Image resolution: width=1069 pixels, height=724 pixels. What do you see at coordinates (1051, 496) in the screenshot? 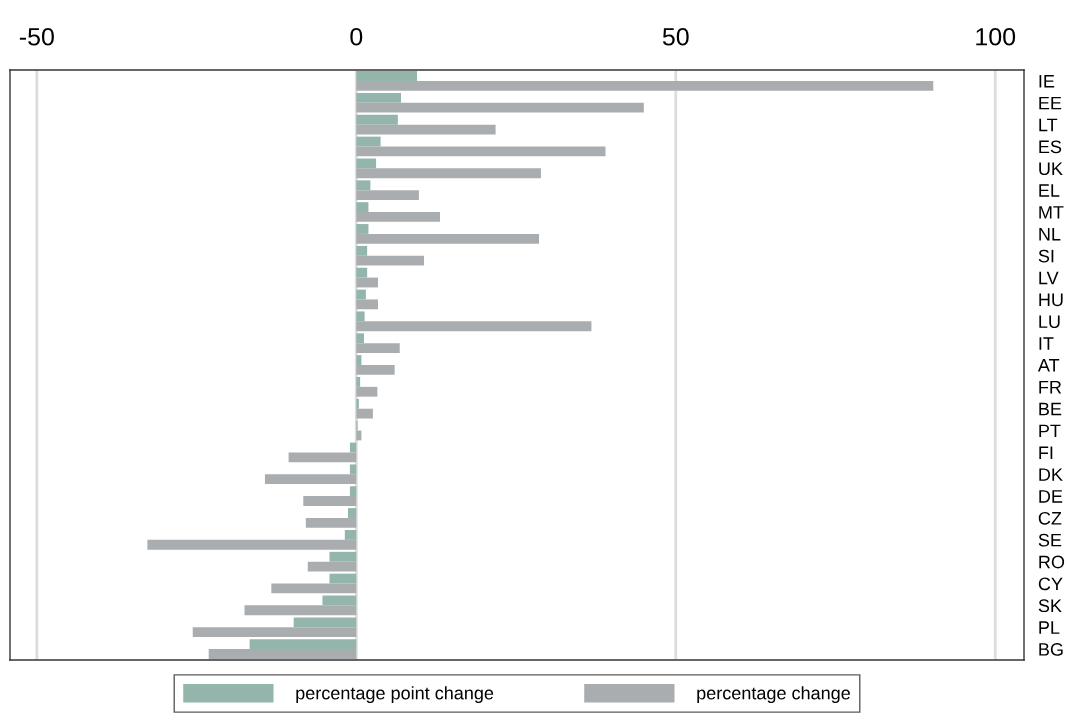
I see `y-tick-label: DE` at bounding box center [1051, 496].